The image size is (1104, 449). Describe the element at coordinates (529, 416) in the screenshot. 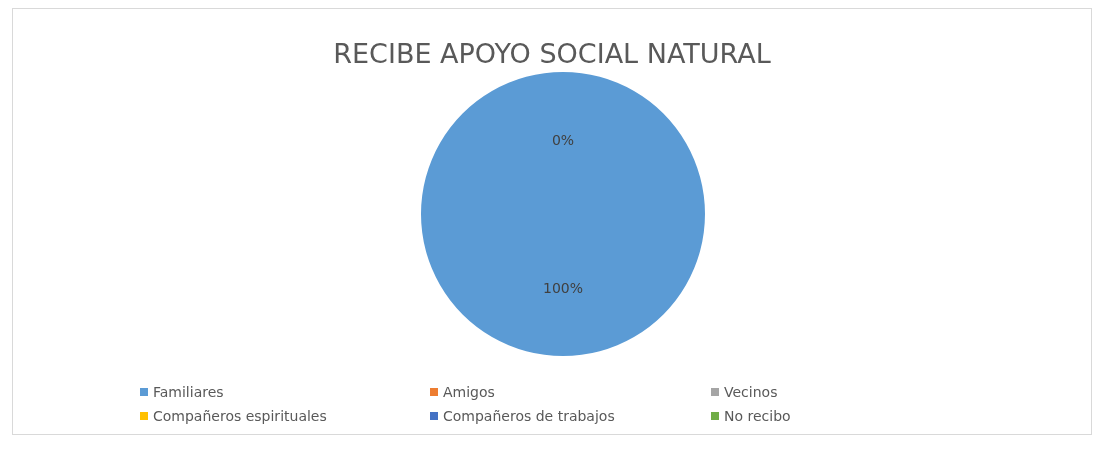

I see `legend-label: Compañeros de trabajos` at that location.